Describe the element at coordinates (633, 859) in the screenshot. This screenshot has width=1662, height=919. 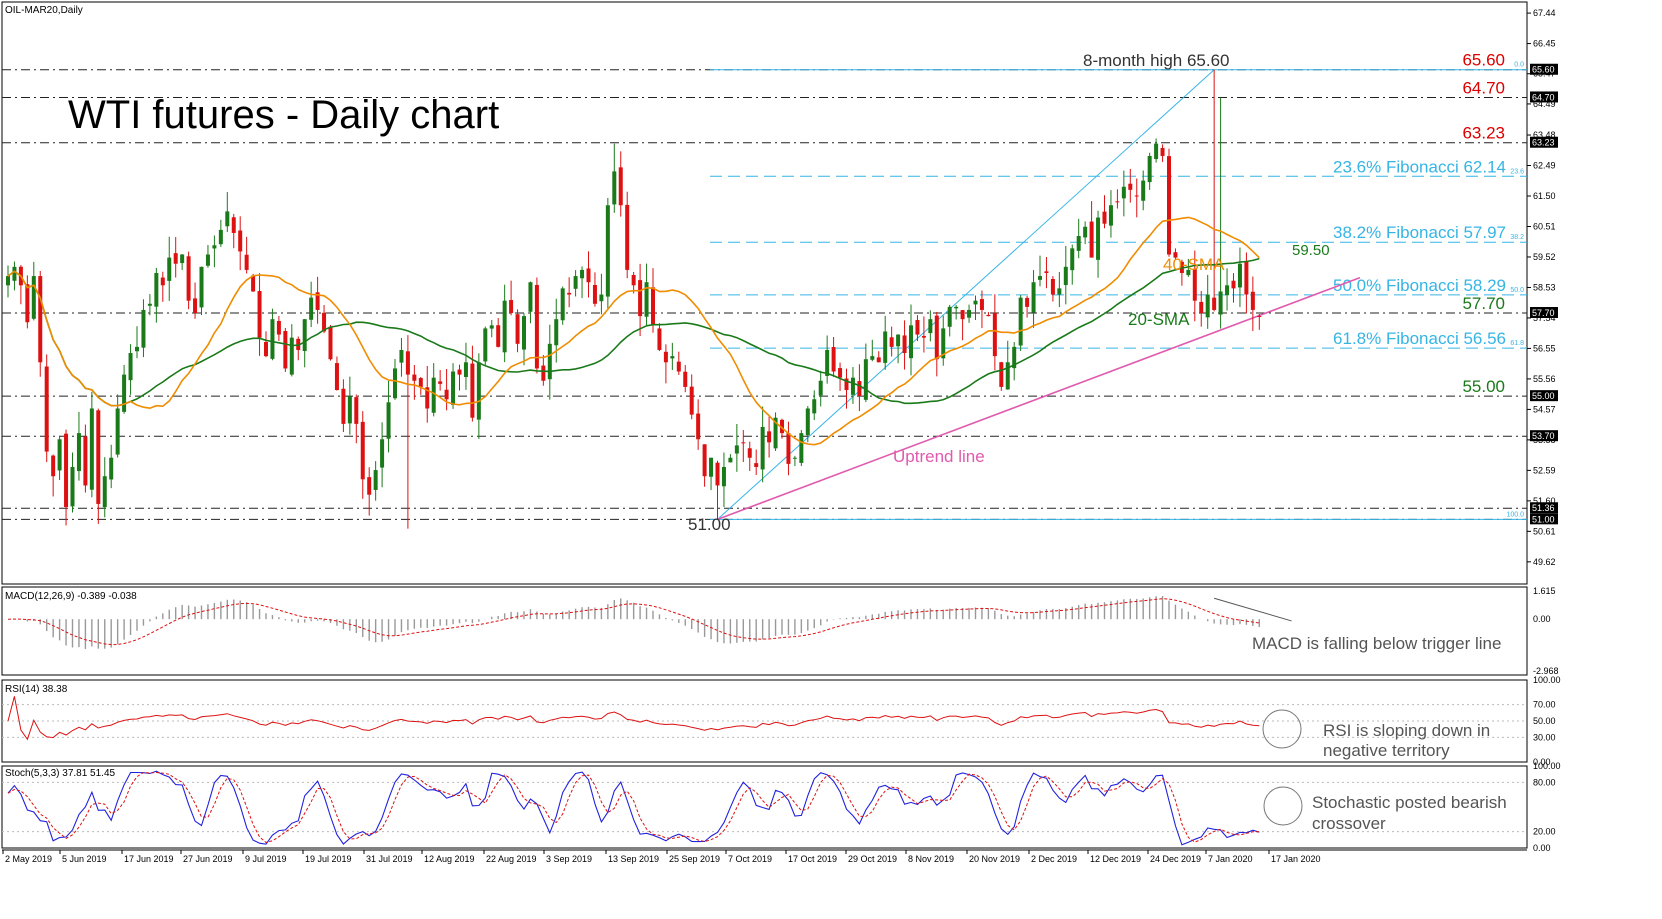
I see `time-axis-label: 13 Sep 2019` at that location.